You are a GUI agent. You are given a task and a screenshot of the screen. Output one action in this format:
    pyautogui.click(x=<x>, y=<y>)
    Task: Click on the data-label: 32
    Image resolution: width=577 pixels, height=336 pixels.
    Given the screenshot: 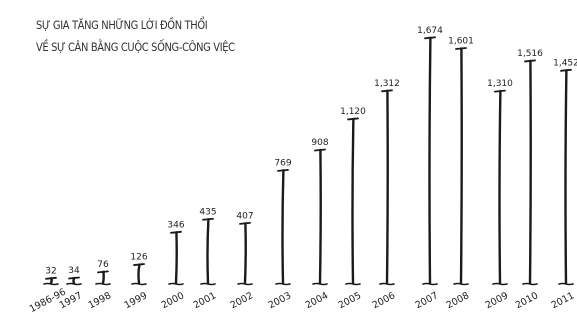 What is the action you would take?
    pyautogui.click(x=50, y=271)
    